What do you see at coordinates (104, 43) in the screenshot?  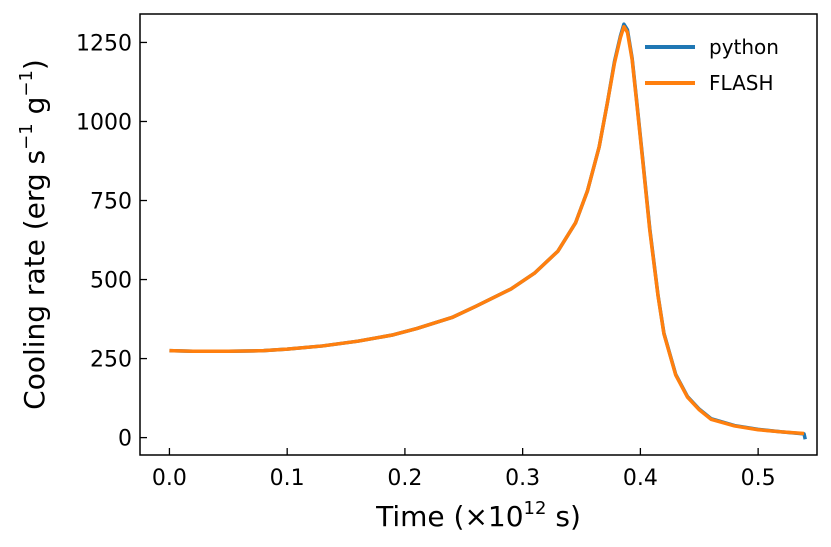 I see `y-tick-label: 1250` at bounding box center [104, 43].